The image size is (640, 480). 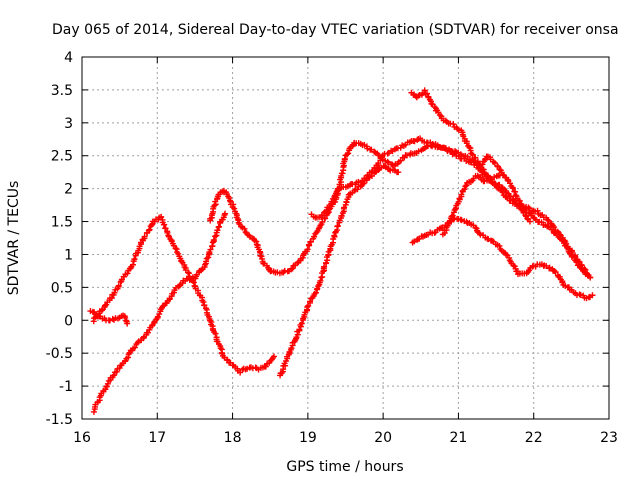 I want to click on y-tick-label: 1.5, so click(x=62, y=223).